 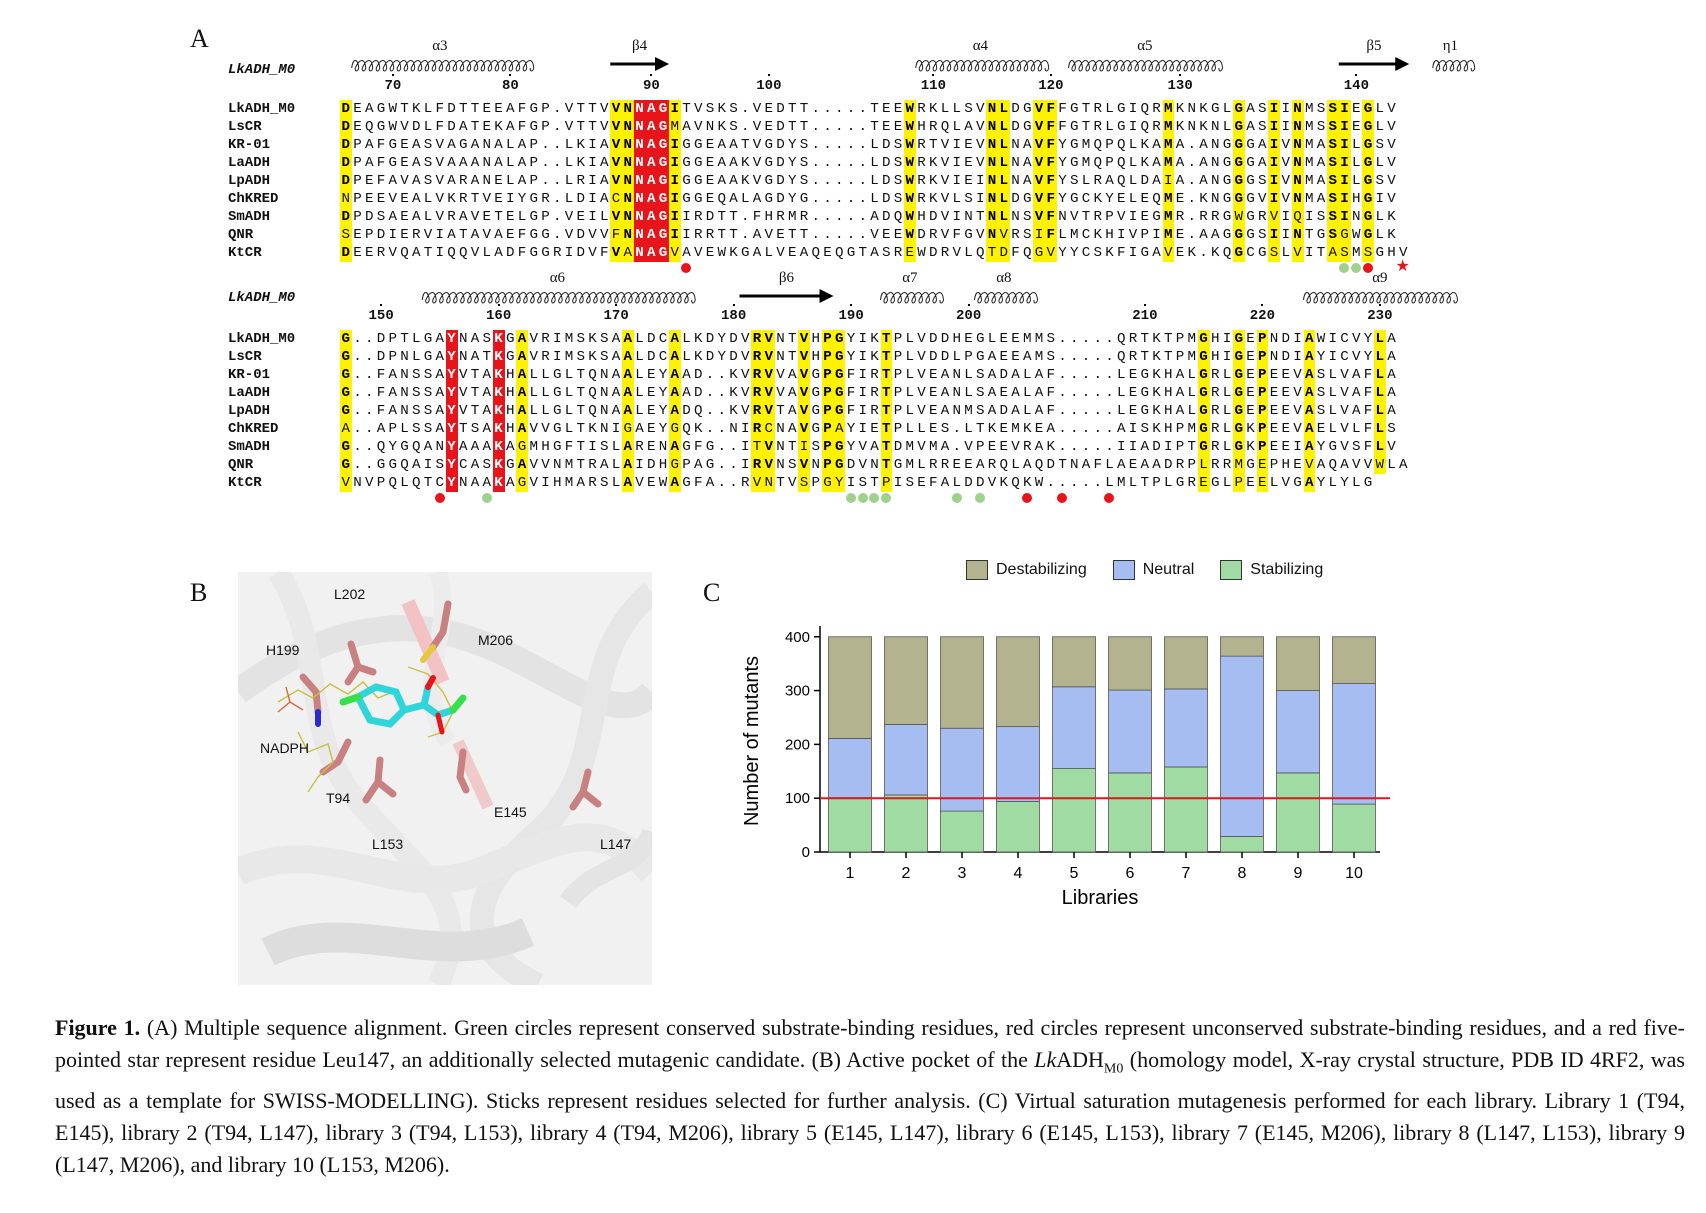 What do you see at coordinates (640, 46) in the screenshot?
I see `ss-label-1: β4` at bounding box center [640, 46].